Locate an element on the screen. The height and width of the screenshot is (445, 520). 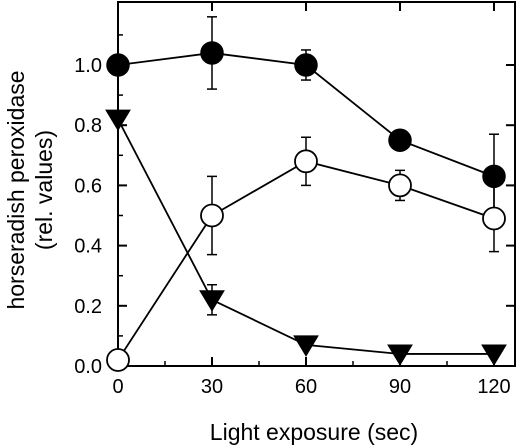
x-tick-label-4: 120 is located at coordinates (493, 387).